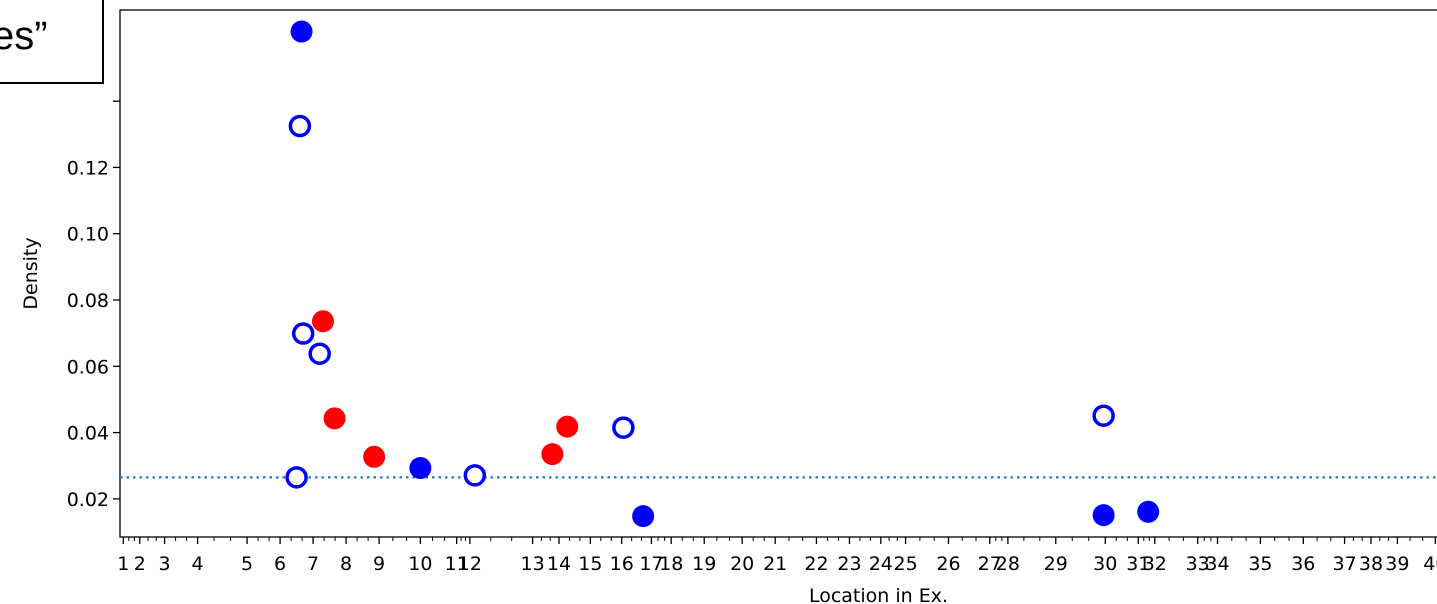 This screenshot has width=1437, height=604. Describe the element at coordinates (775, 564) in the screenshot. I see `x-tick-label: 21` at that location.